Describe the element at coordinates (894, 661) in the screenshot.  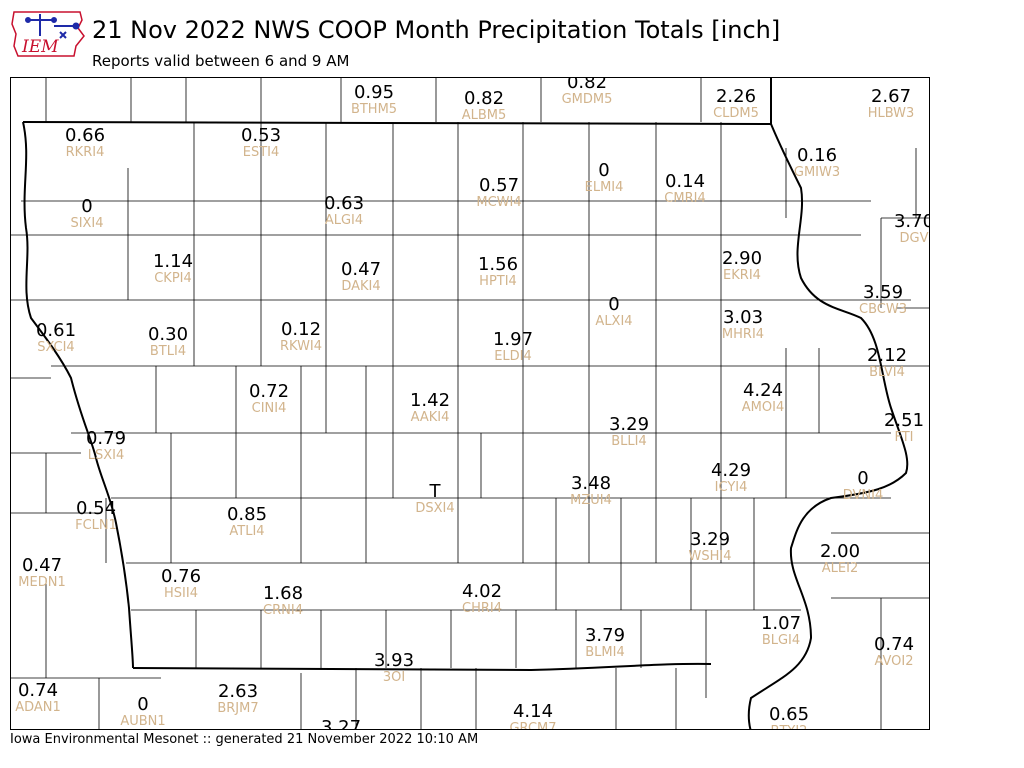
I see `station-id: AVOI2` at that location.